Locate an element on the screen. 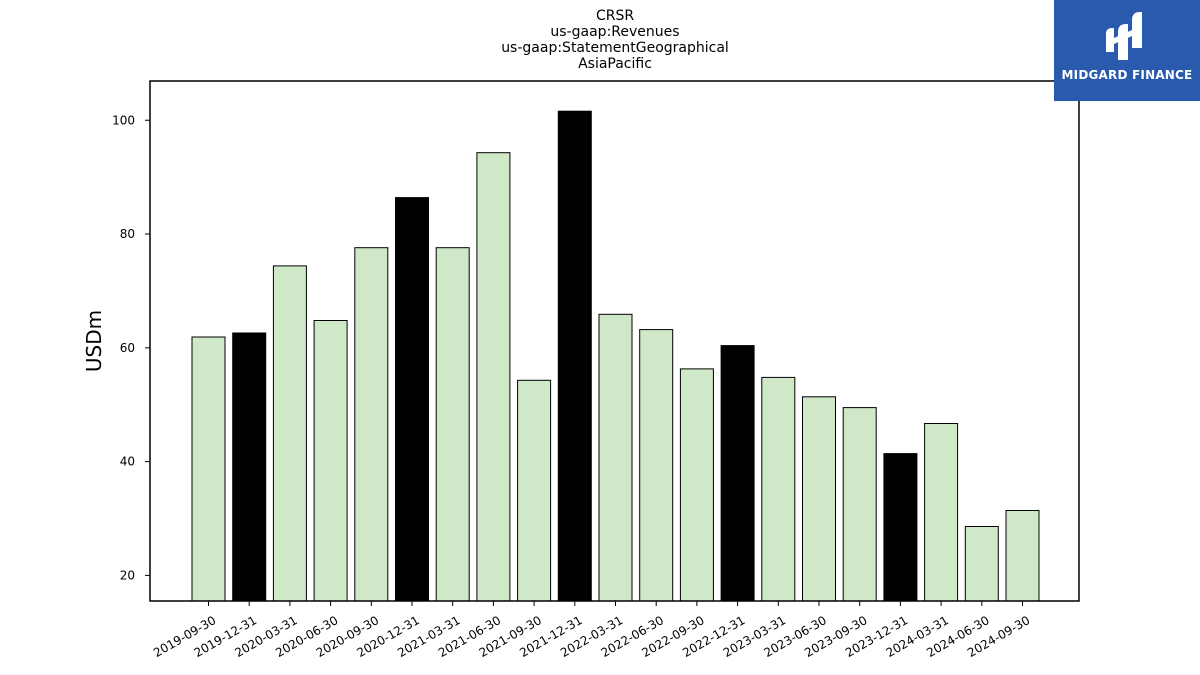  y-tick-label: 20 is located at coordinates (127, 575).